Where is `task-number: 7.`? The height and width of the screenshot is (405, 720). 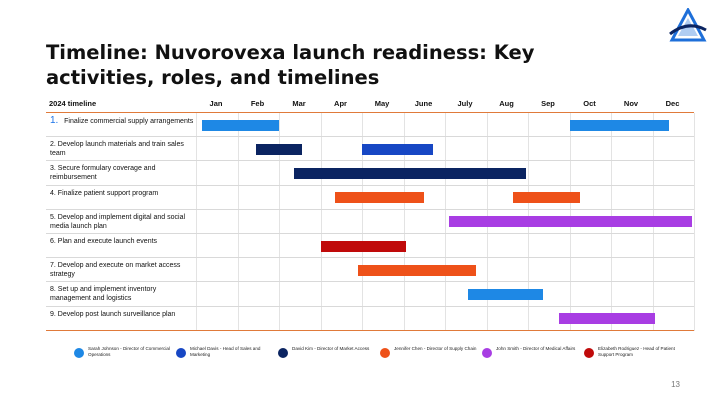 task-number: 7. is located at coordinates (54, 266).